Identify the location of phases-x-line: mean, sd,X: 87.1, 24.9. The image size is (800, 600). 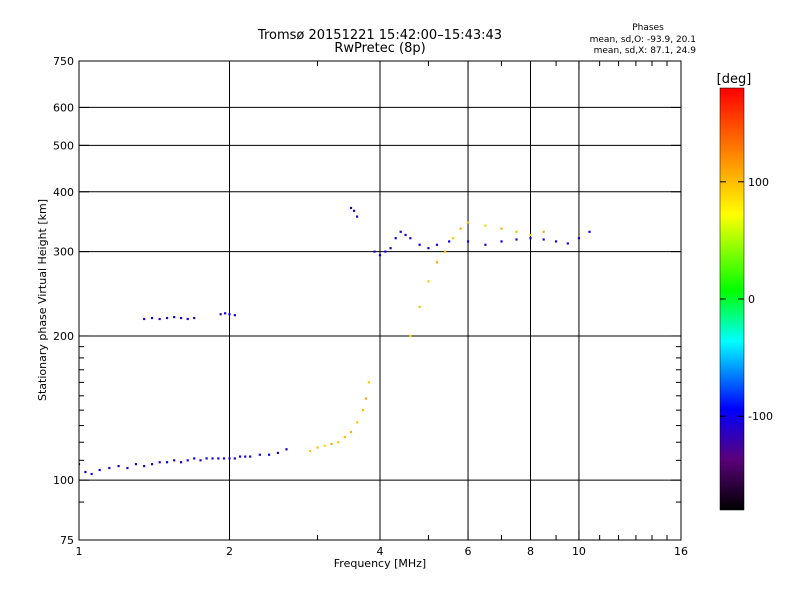
(645, 51).